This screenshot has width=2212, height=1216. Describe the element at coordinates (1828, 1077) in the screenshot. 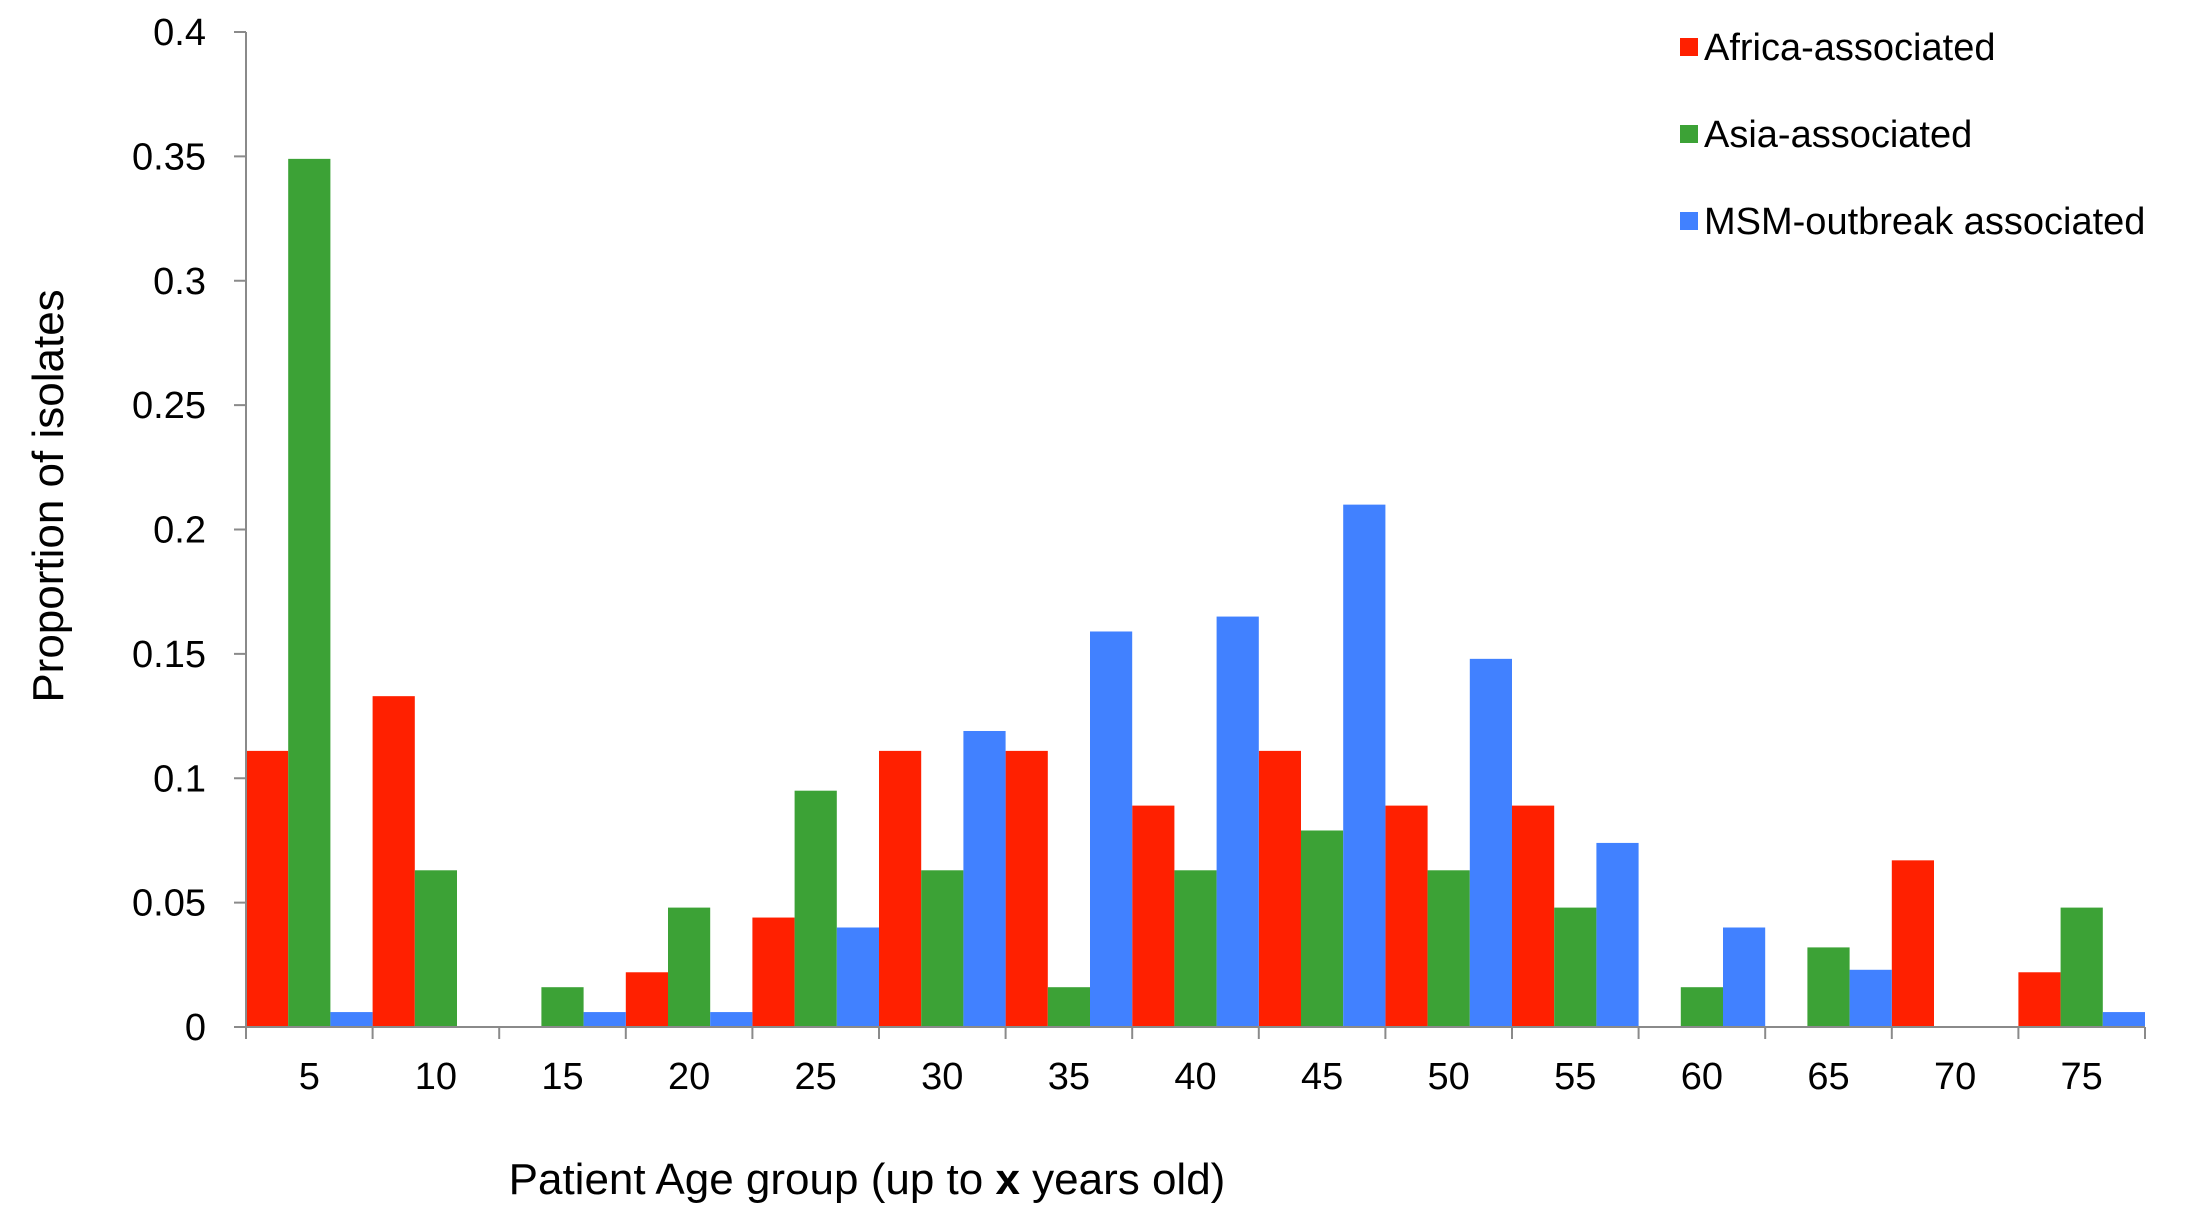

I see `x-tick-label: 65` at that location.